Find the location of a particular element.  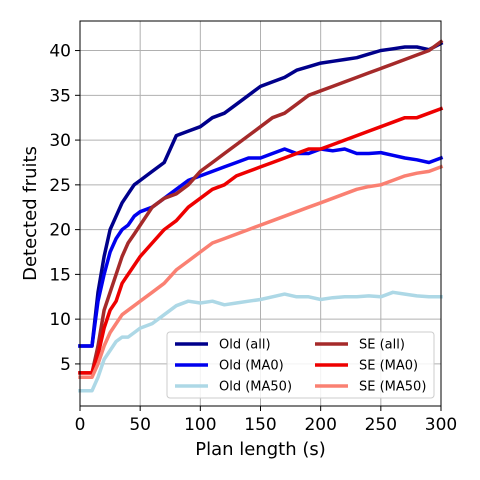

legend-label: Old (all) is located at coordinates (245, 345).